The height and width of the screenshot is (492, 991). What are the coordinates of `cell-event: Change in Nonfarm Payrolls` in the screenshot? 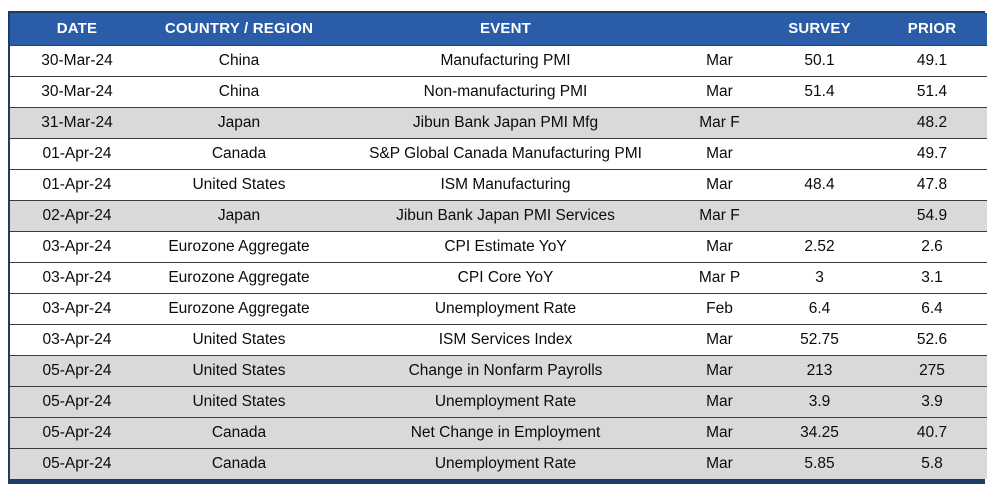 It's located at (505, 370).